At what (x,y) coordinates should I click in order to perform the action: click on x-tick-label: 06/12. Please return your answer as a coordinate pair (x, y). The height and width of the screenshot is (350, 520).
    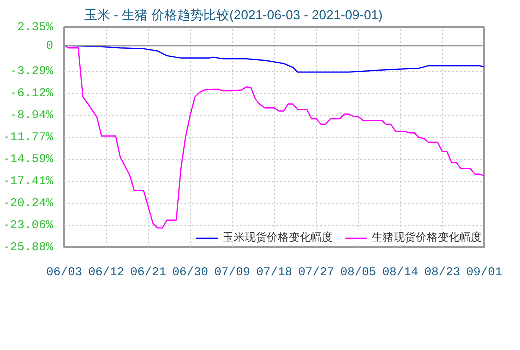
    Looking at the image, I should click on (106, 273).